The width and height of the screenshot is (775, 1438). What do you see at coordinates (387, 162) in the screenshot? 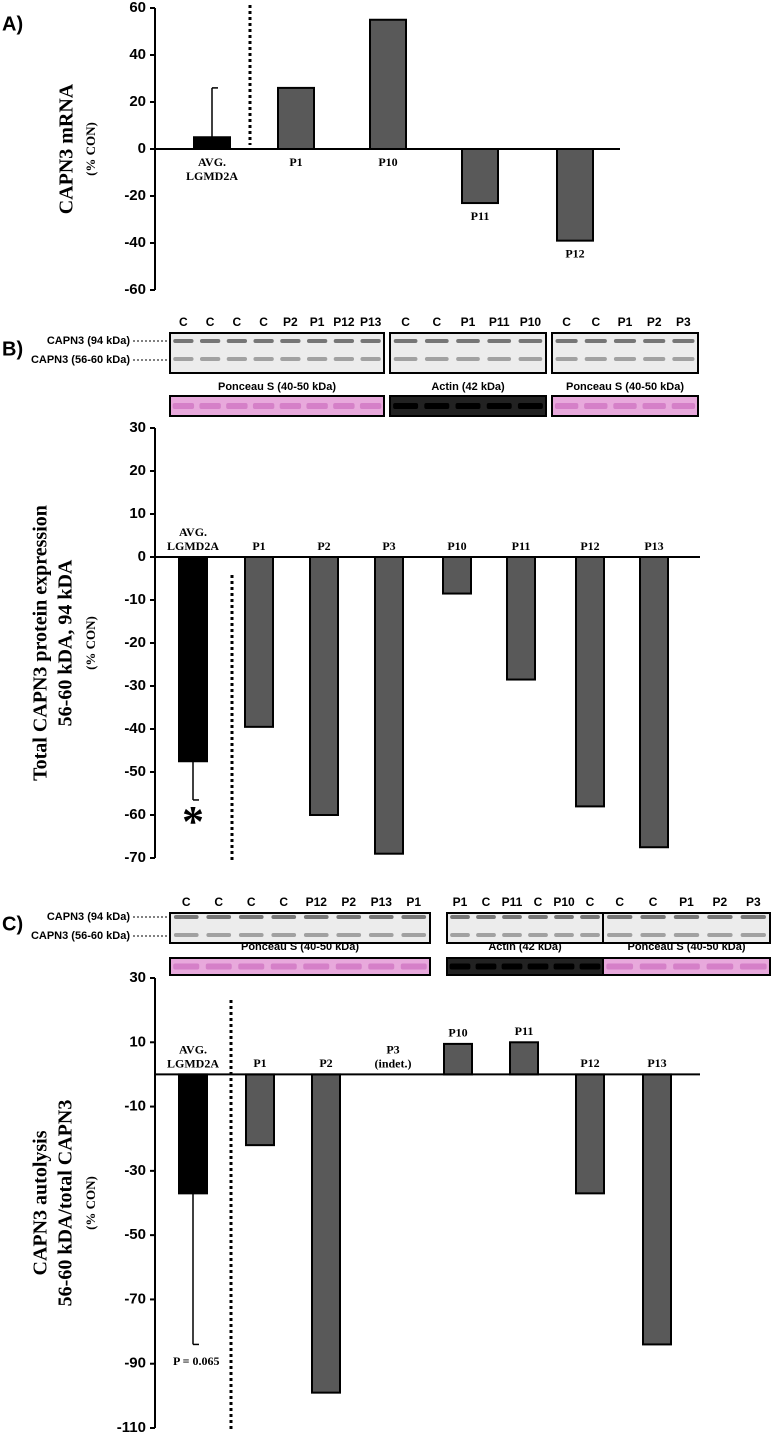
I see `x-tick-label: P10` at bounding box center [387, 162].